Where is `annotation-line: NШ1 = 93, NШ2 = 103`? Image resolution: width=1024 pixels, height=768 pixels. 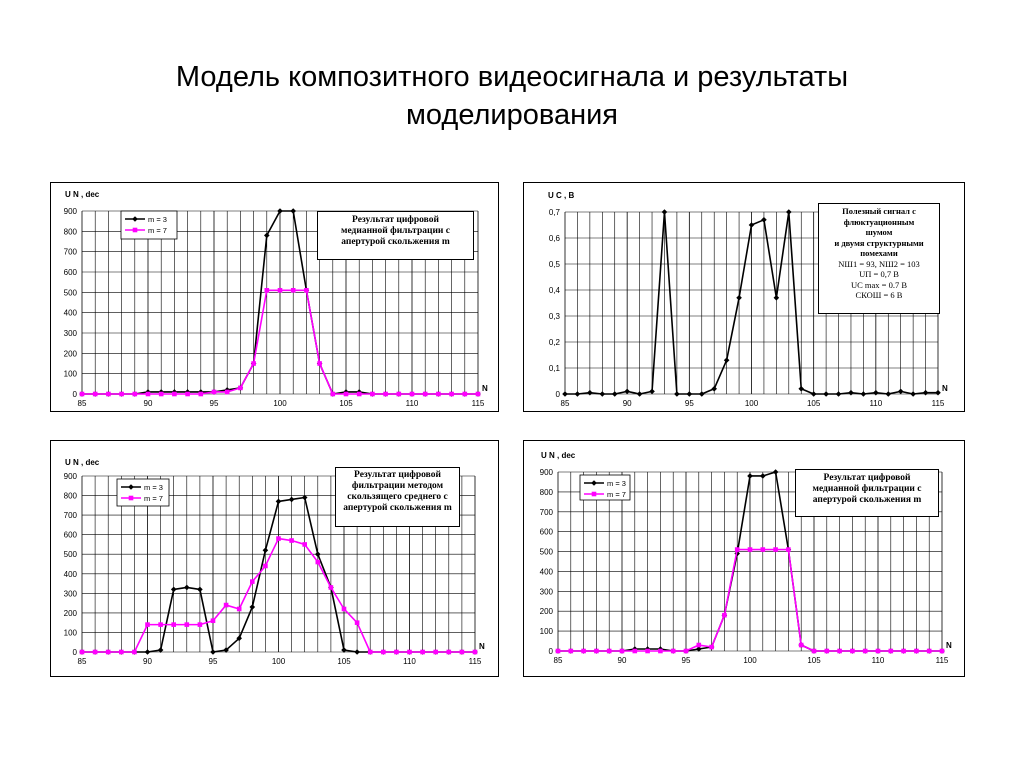 annotation-line: NШ1 = 93, NШ2 = 103 is located at coordinates (879, 263).